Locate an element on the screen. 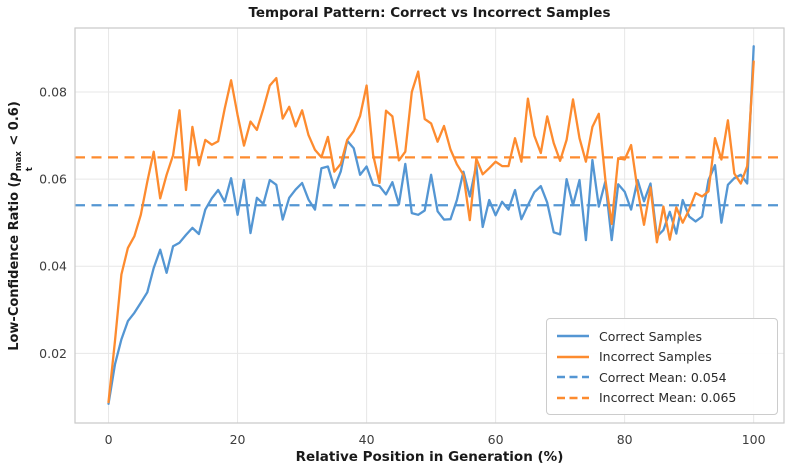 This screenshot has height=475, width=792. y-axis-label: Low-Confidence Ratio (p max t < 0.6) is located at coordinates (21, 226).